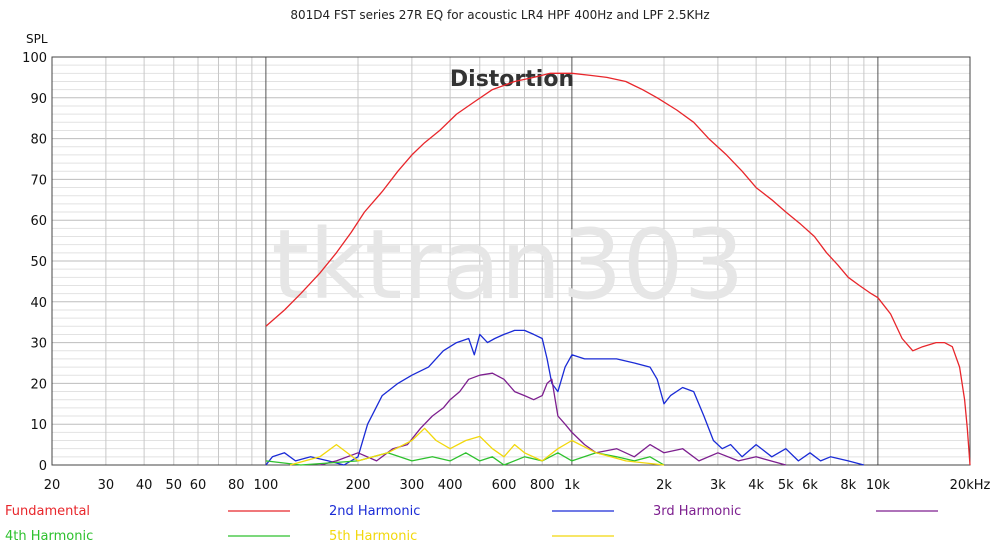  Describe the element at coordinates (477, 446) in the screenshot. I see `series-line-5th-harmonic` at that location.